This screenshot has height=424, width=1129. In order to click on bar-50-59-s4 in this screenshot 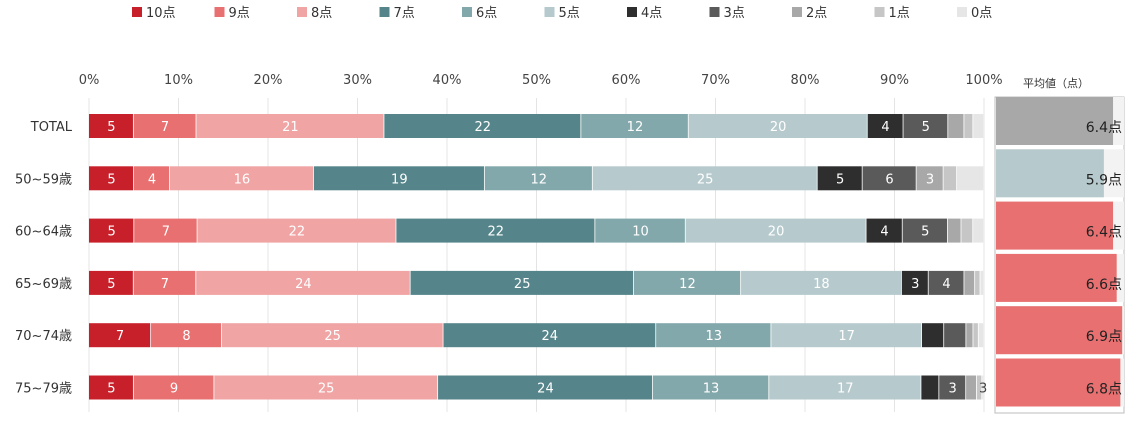, I will do `click(538, 178)`.